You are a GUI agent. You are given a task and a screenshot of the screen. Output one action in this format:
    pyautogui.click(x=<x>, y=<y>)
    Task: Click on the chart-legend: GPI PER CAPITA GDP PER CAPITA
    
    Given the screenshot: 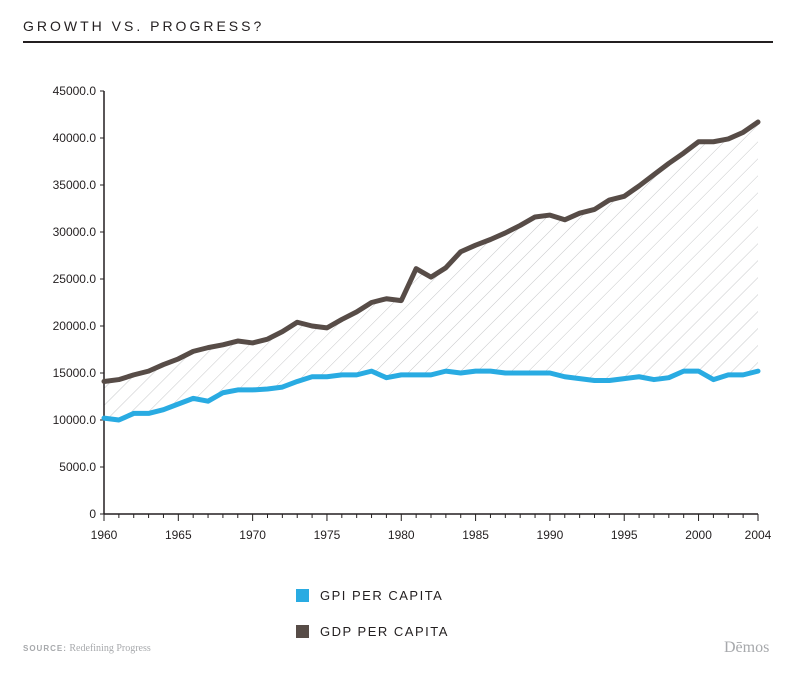 What is the action you would take?
    pyautogui.click(x=372, y=621)
    